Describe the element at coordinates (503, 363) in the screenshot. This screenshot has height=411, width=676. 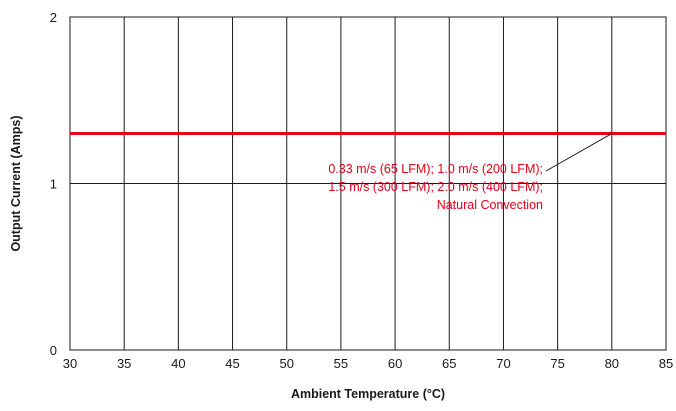
I see `x-tick-label: 70` at that location.